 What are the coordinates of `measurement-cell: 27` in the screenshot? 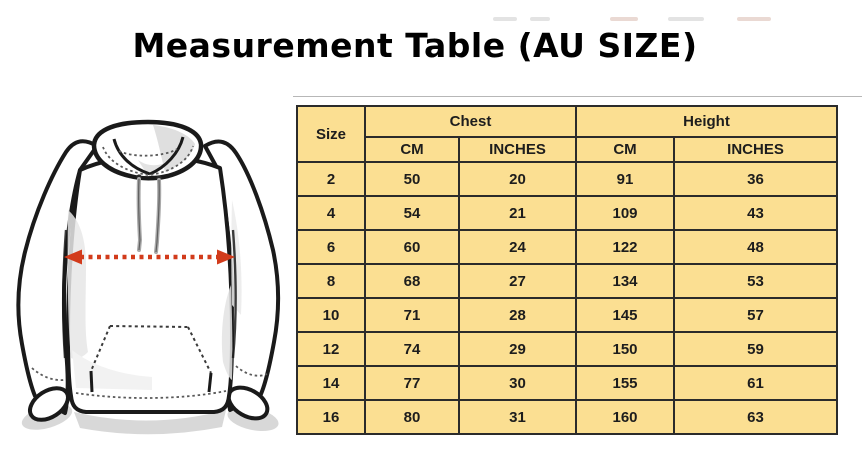 It's located at (517, 281).